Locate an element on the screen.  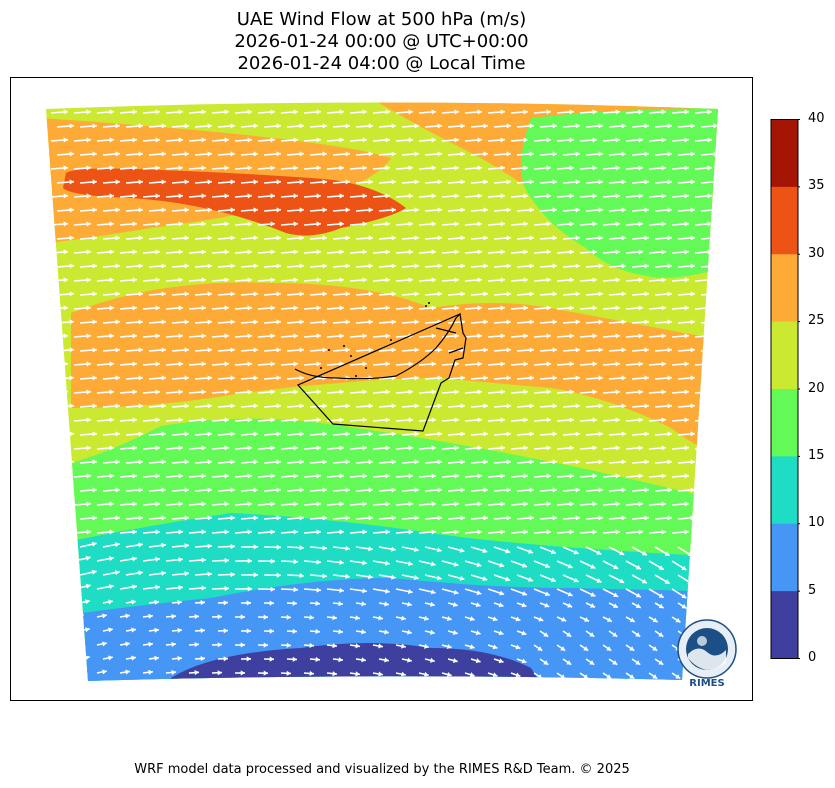
band-15-20-northeast is located at coordinates (619, 193).